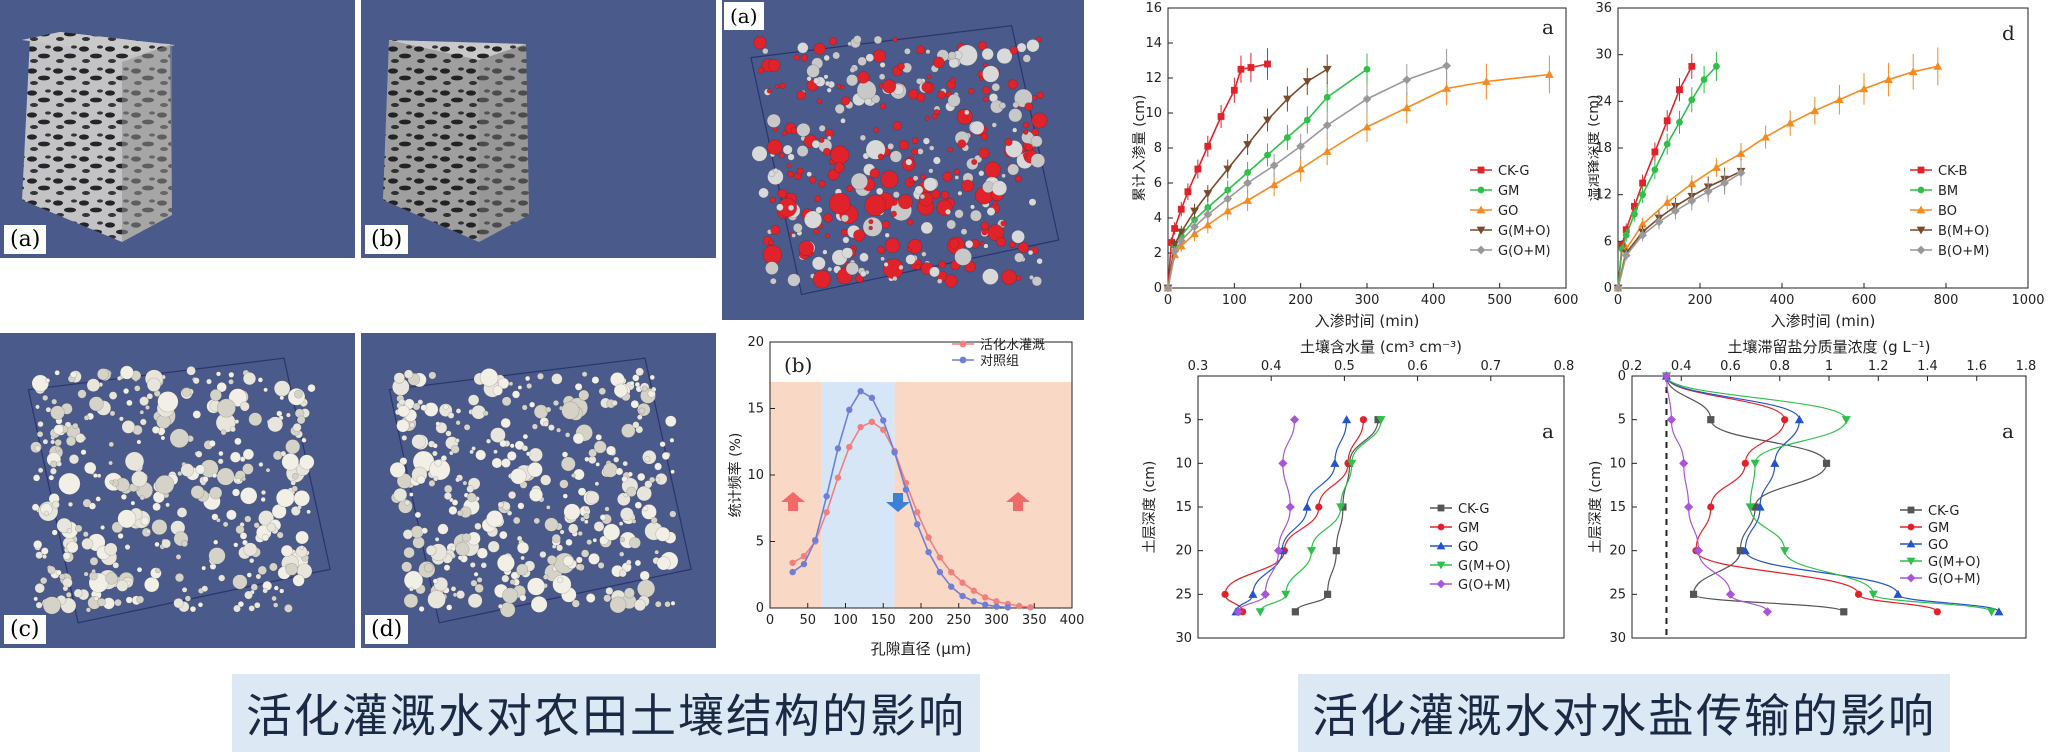  Describe the element at coordinates (1617, 594) in the screenshot. I see `y-tick-label: 25` at that location.